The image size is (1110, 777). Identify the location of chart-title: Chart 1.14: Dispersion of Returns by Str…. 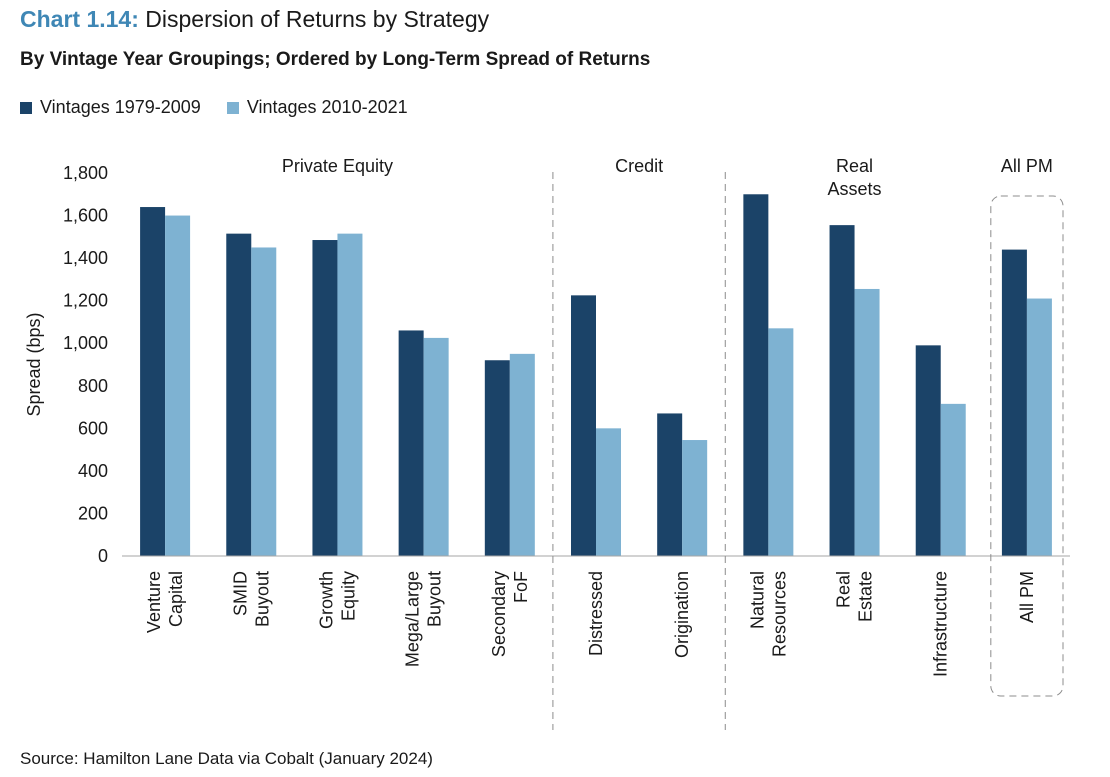
(254, 19).